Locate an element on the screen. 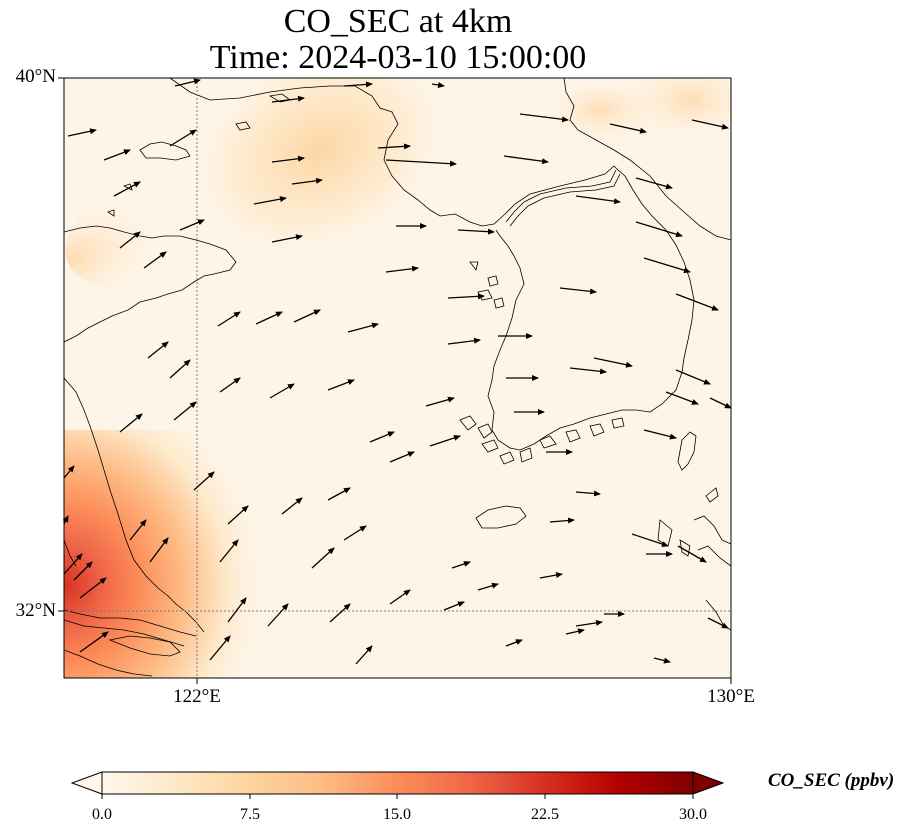 The height and width of the screenshot is (836, 916). colorbar-tick-4: 30.0 is located at coordinates (693, 814).